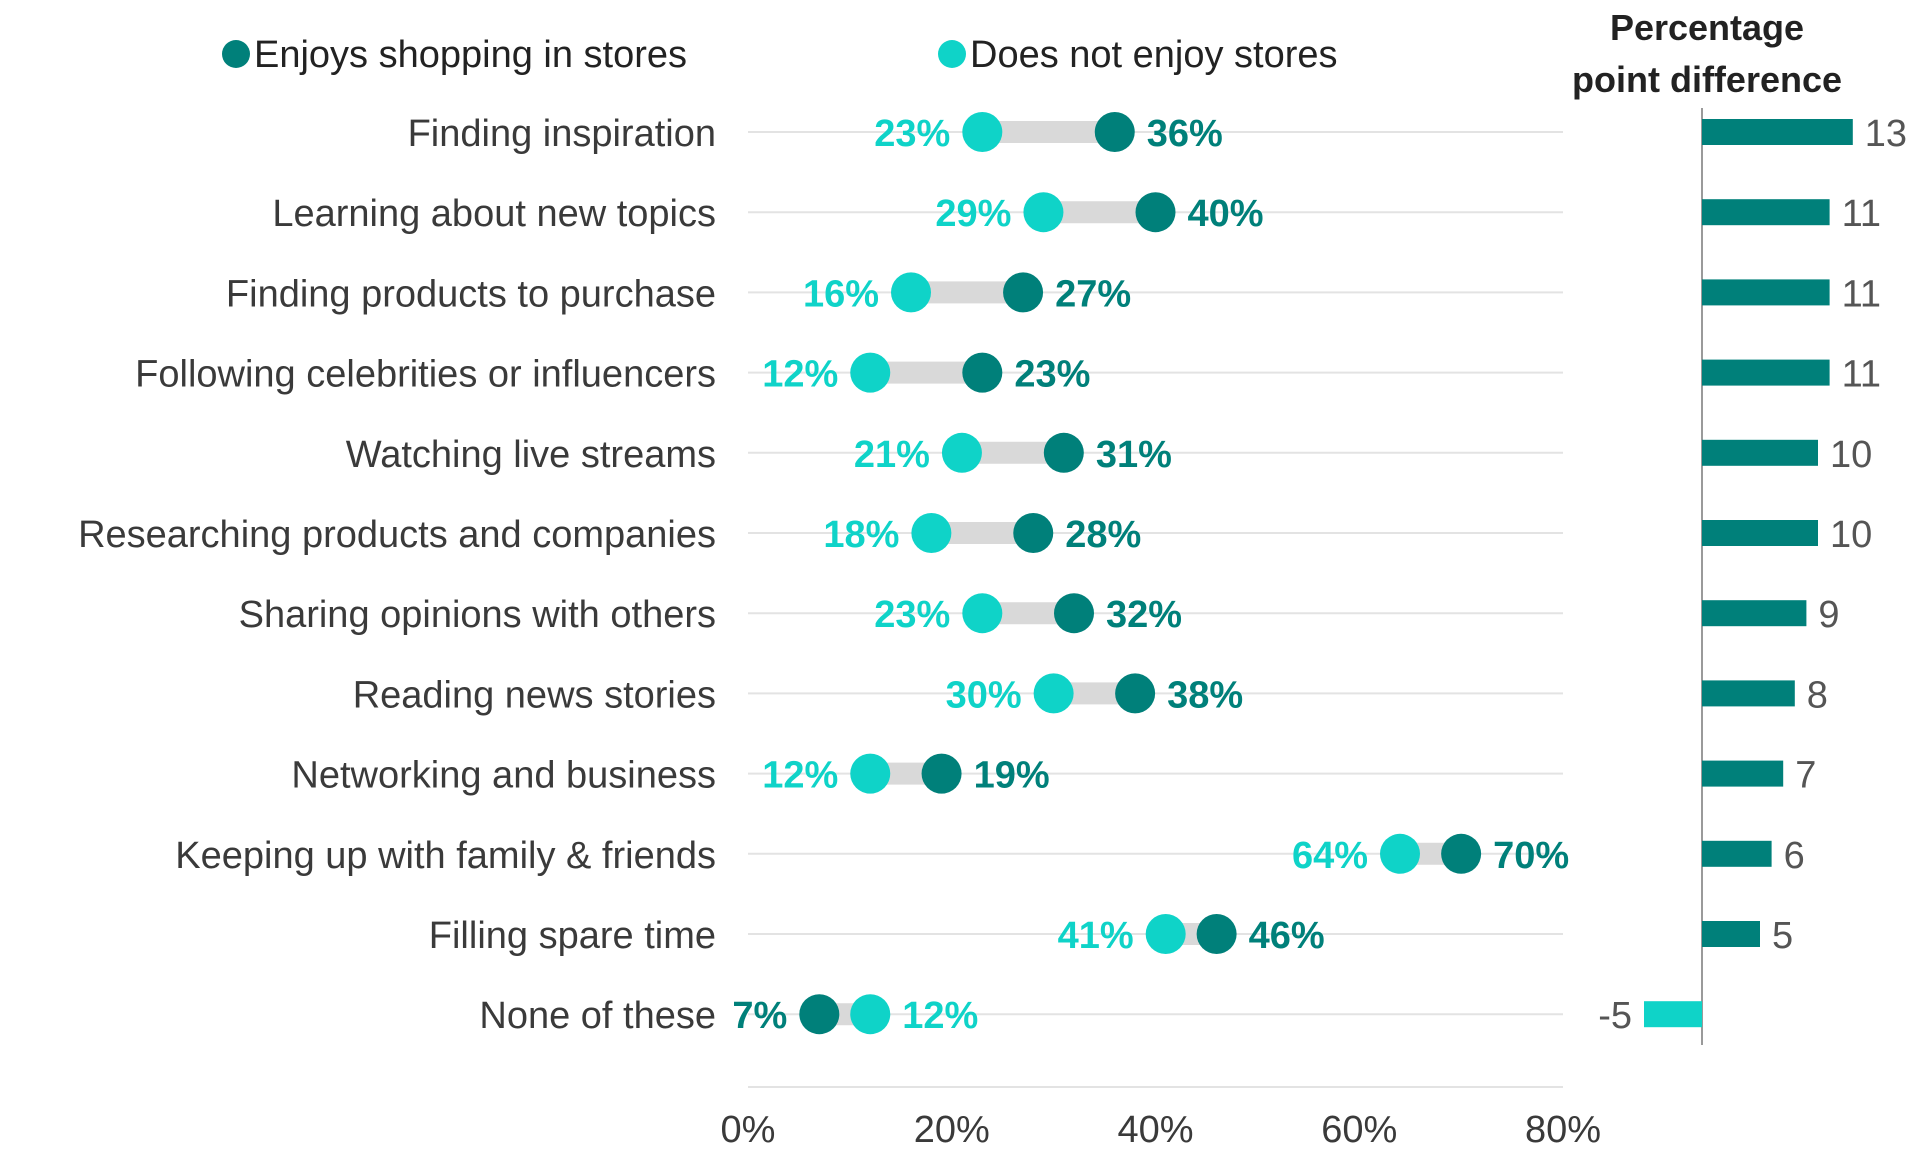 Image resolution: width=1920 pixels, height=1152 pixels. I want to click on x-tick-label: 20%, so click(952, 1130).